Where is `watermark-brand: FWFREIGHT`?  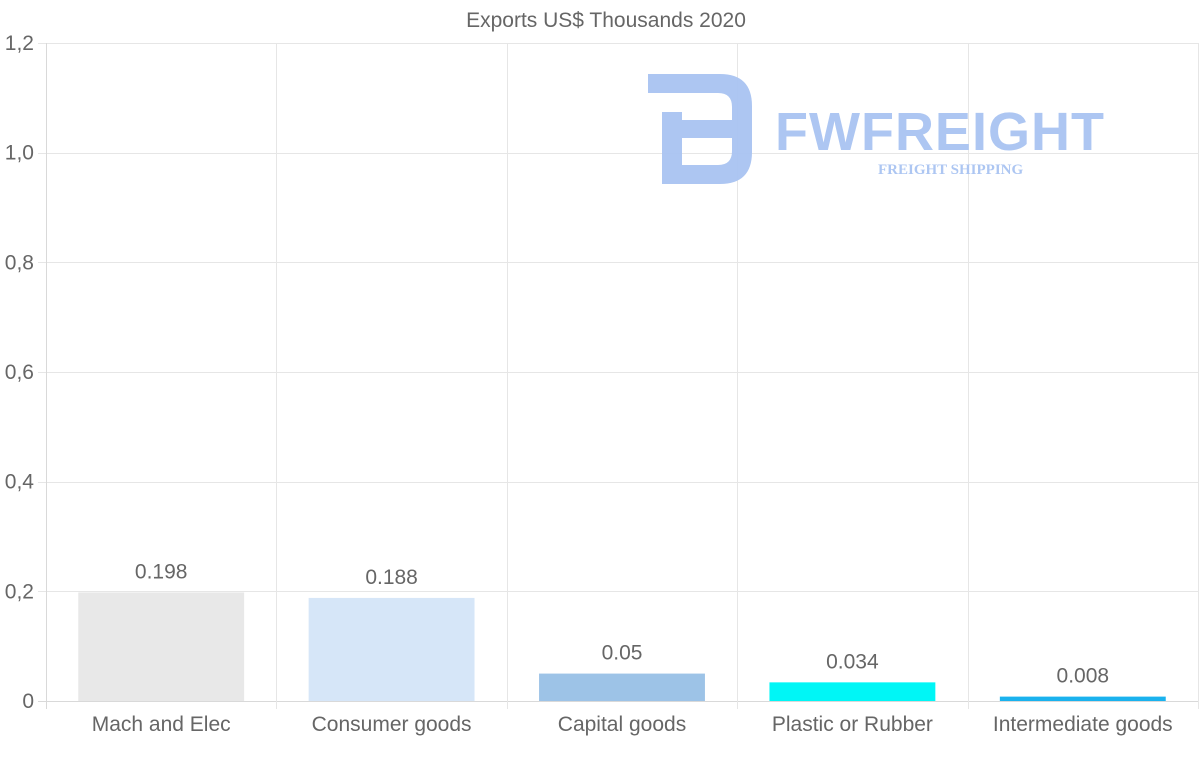 watermark-brand: FWFREIGHT is located at coordinates (940, 132).